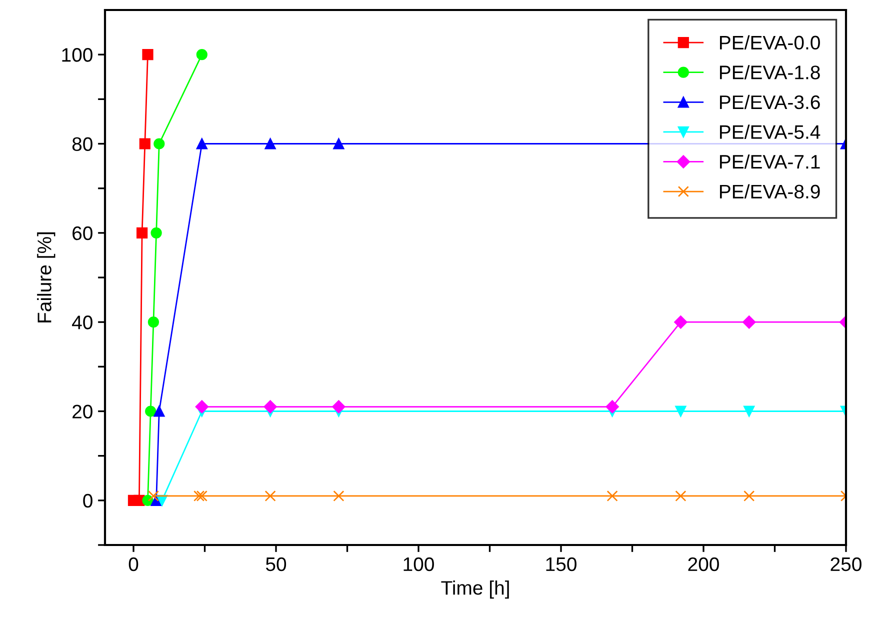 The width and height of the screenshot is (871, 635). What do you see at coordinates (133, 564) in the screenshot?
I see `x-tick-label: 0` at bounding box center [133, 564].